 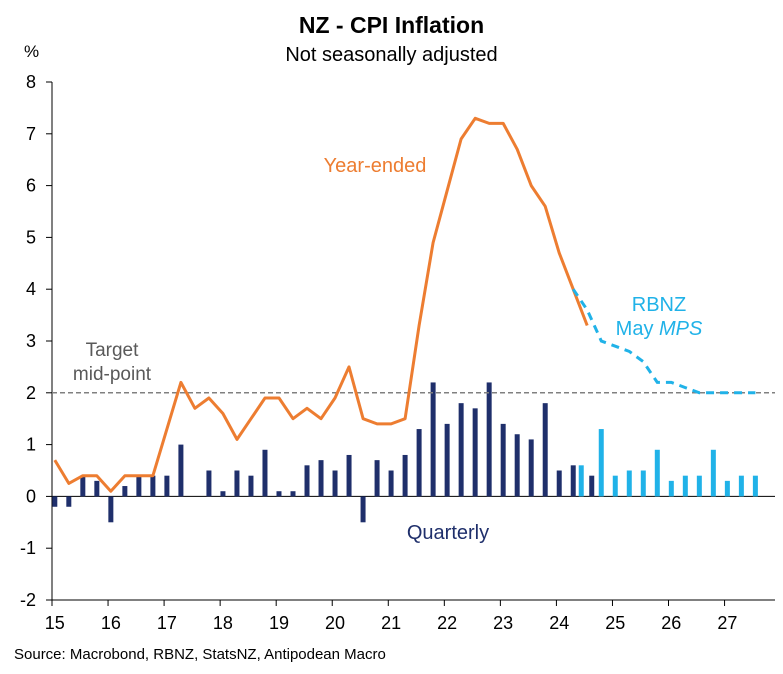 I want to click on forecast-label-line1: RBNZ, so click(x=659, y=305).